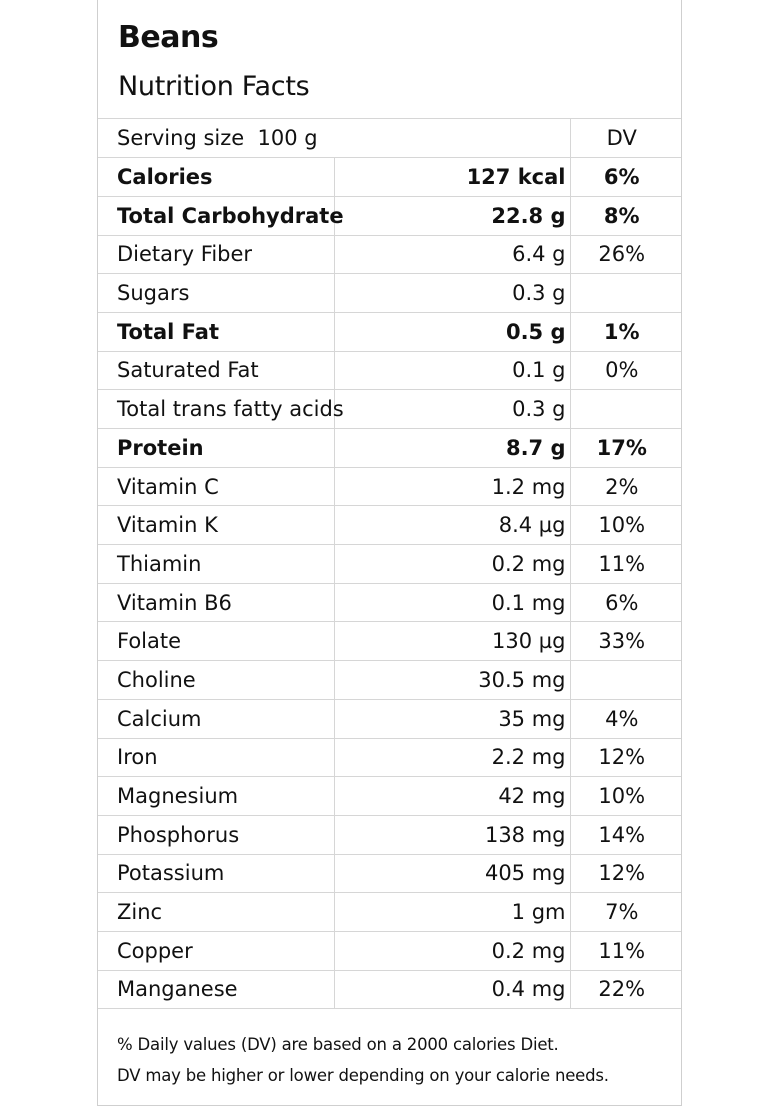  Describe the element at coordinates (389, 59) in the screenshot. I see `label-header: Beans Nutrition Facts` at that location.